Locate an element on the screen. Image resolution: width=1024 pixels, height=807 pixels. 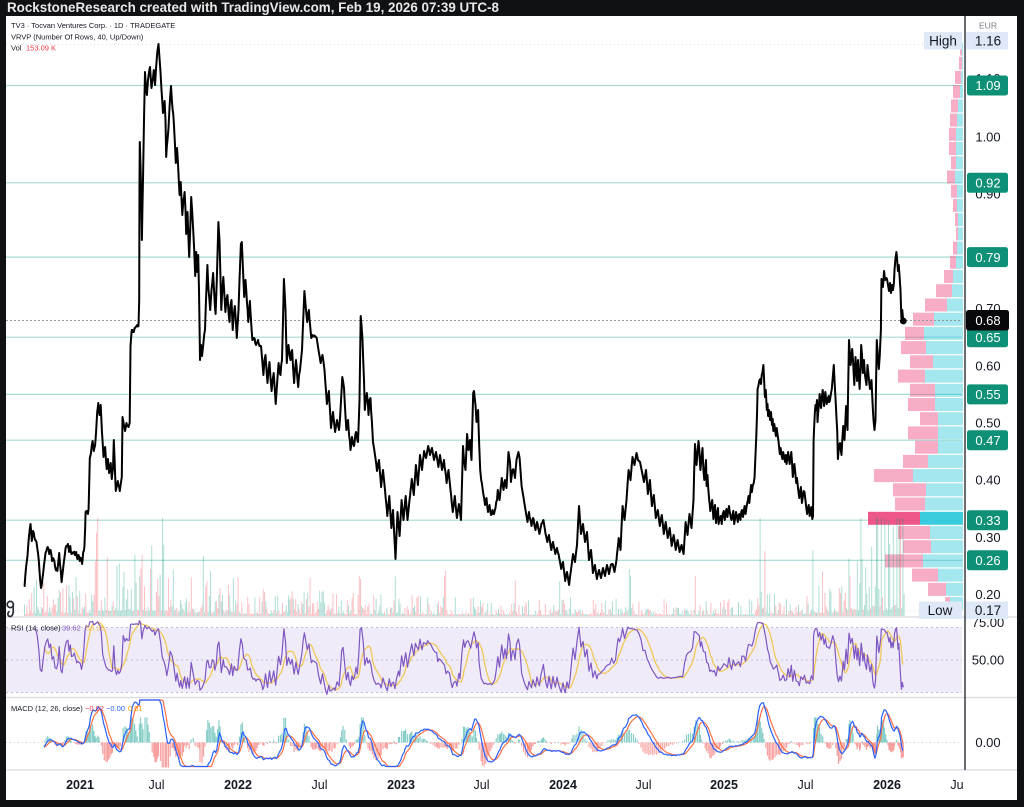
svg-text: 0.17 is located at coordinates (988, 610).